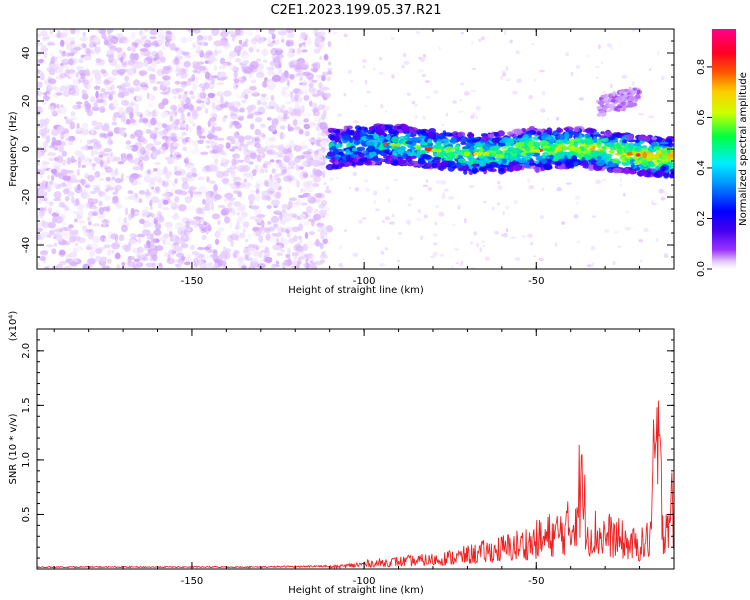 The height and width of the screenshot is (600, 750). Describe the element at coordinates (13, 149) in the screenshot. I see `top-y-axis-label: Frequency (Hz)` at that location.